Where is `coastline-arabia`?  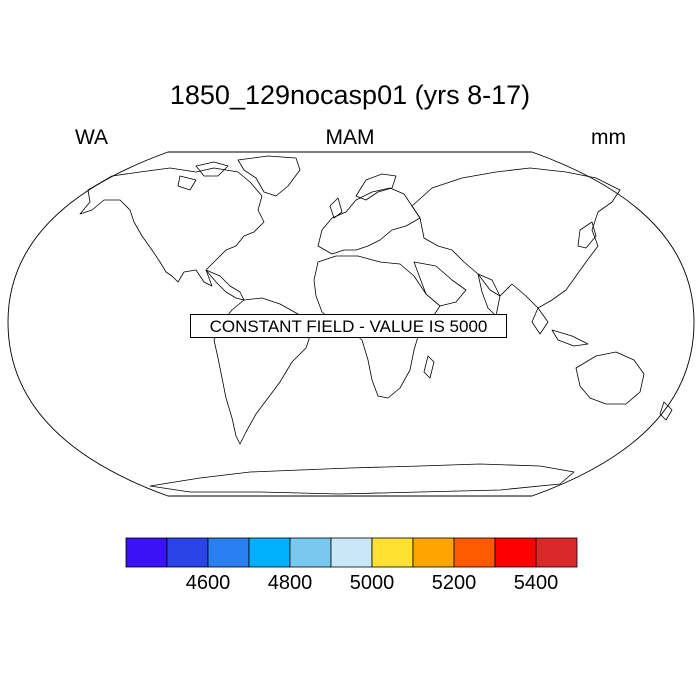 coastline-arabia is located at coordinates (440, 284).